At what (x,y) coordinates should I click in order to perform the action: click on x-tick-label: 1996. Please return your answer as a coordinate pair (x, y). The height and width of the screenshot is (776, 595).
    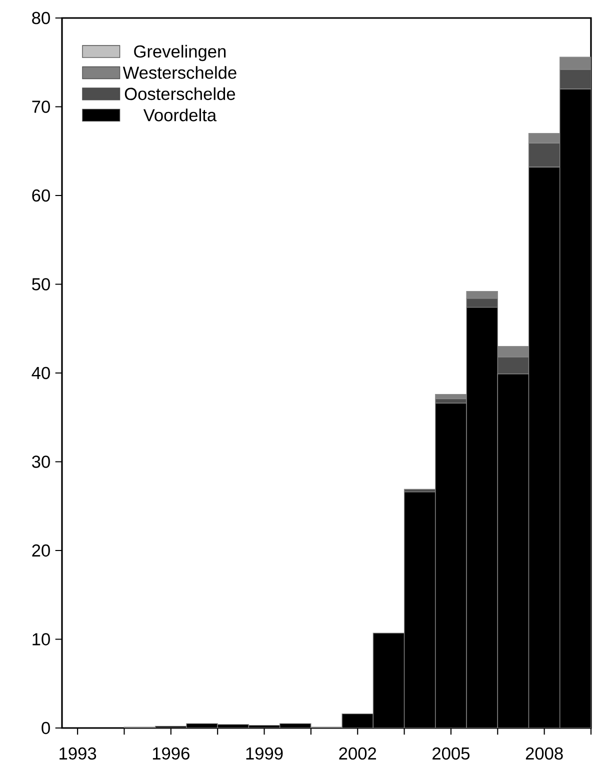
    Looking at the image, I should click on (171, 753).